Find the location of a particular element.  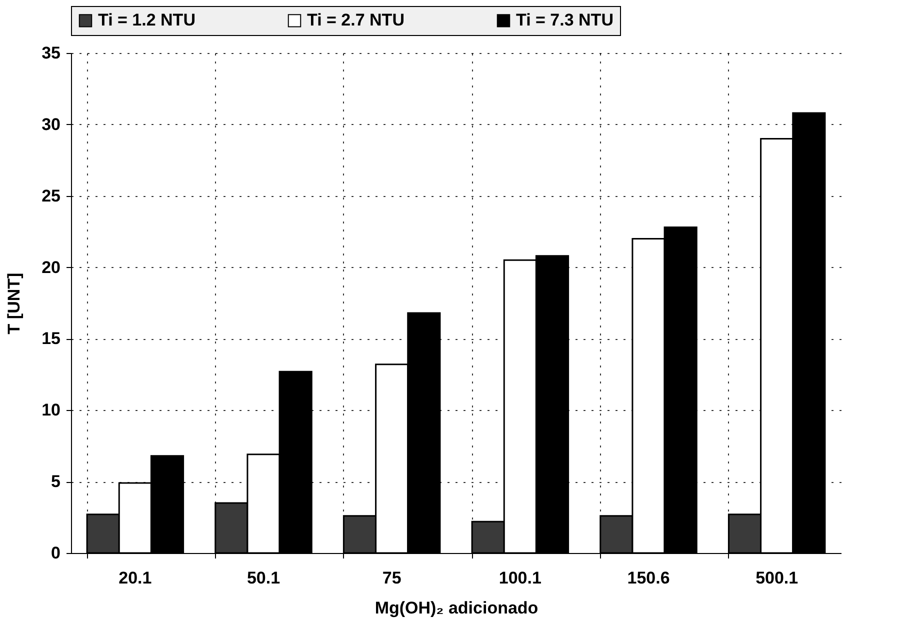

x-tick-label: 150.6 is located at coordinates (648, 578).